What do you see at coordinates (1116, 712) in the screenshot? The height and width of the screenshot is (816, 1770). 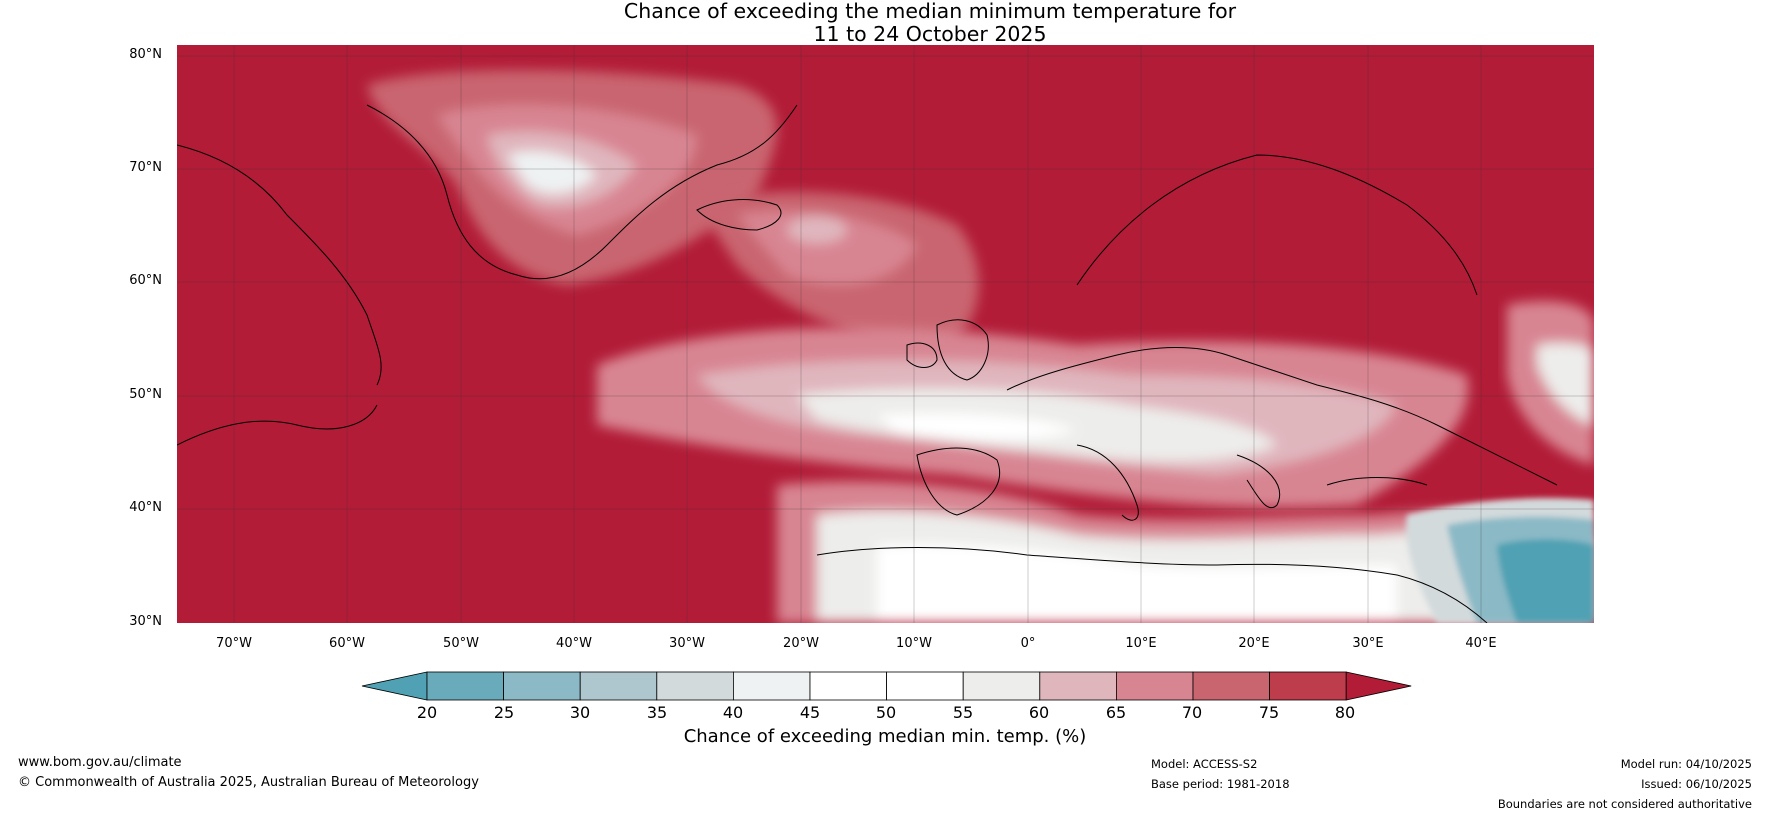 I see `colorbar-tick-65: 65` at bounding box center [1116, 712].